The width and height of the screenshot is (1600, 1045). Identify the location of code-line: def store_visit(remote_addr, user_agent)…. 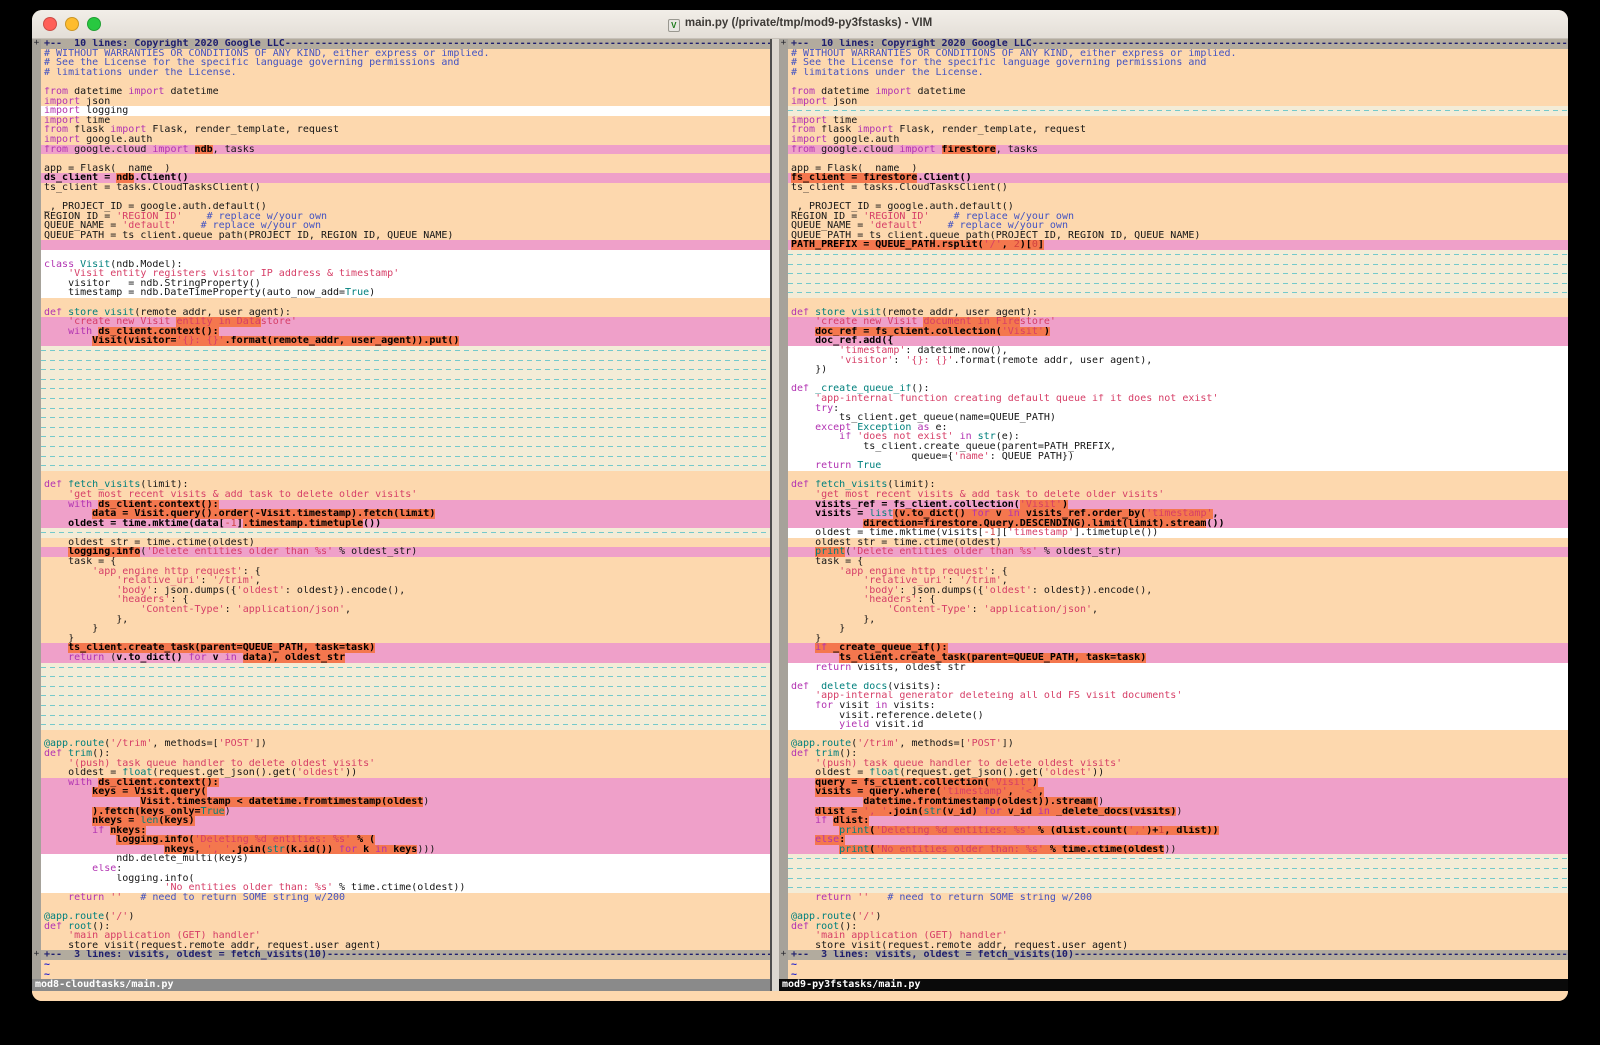
(1173, 312).